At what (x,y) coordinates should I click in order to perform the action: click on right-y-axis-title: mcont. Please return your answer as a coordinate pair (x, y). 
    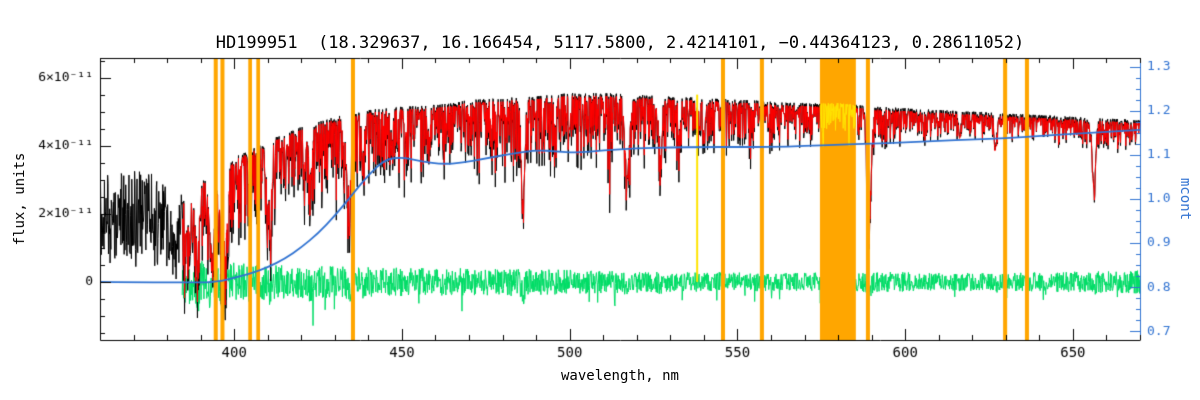
    Looking at the image, I should click on (1185, 199).